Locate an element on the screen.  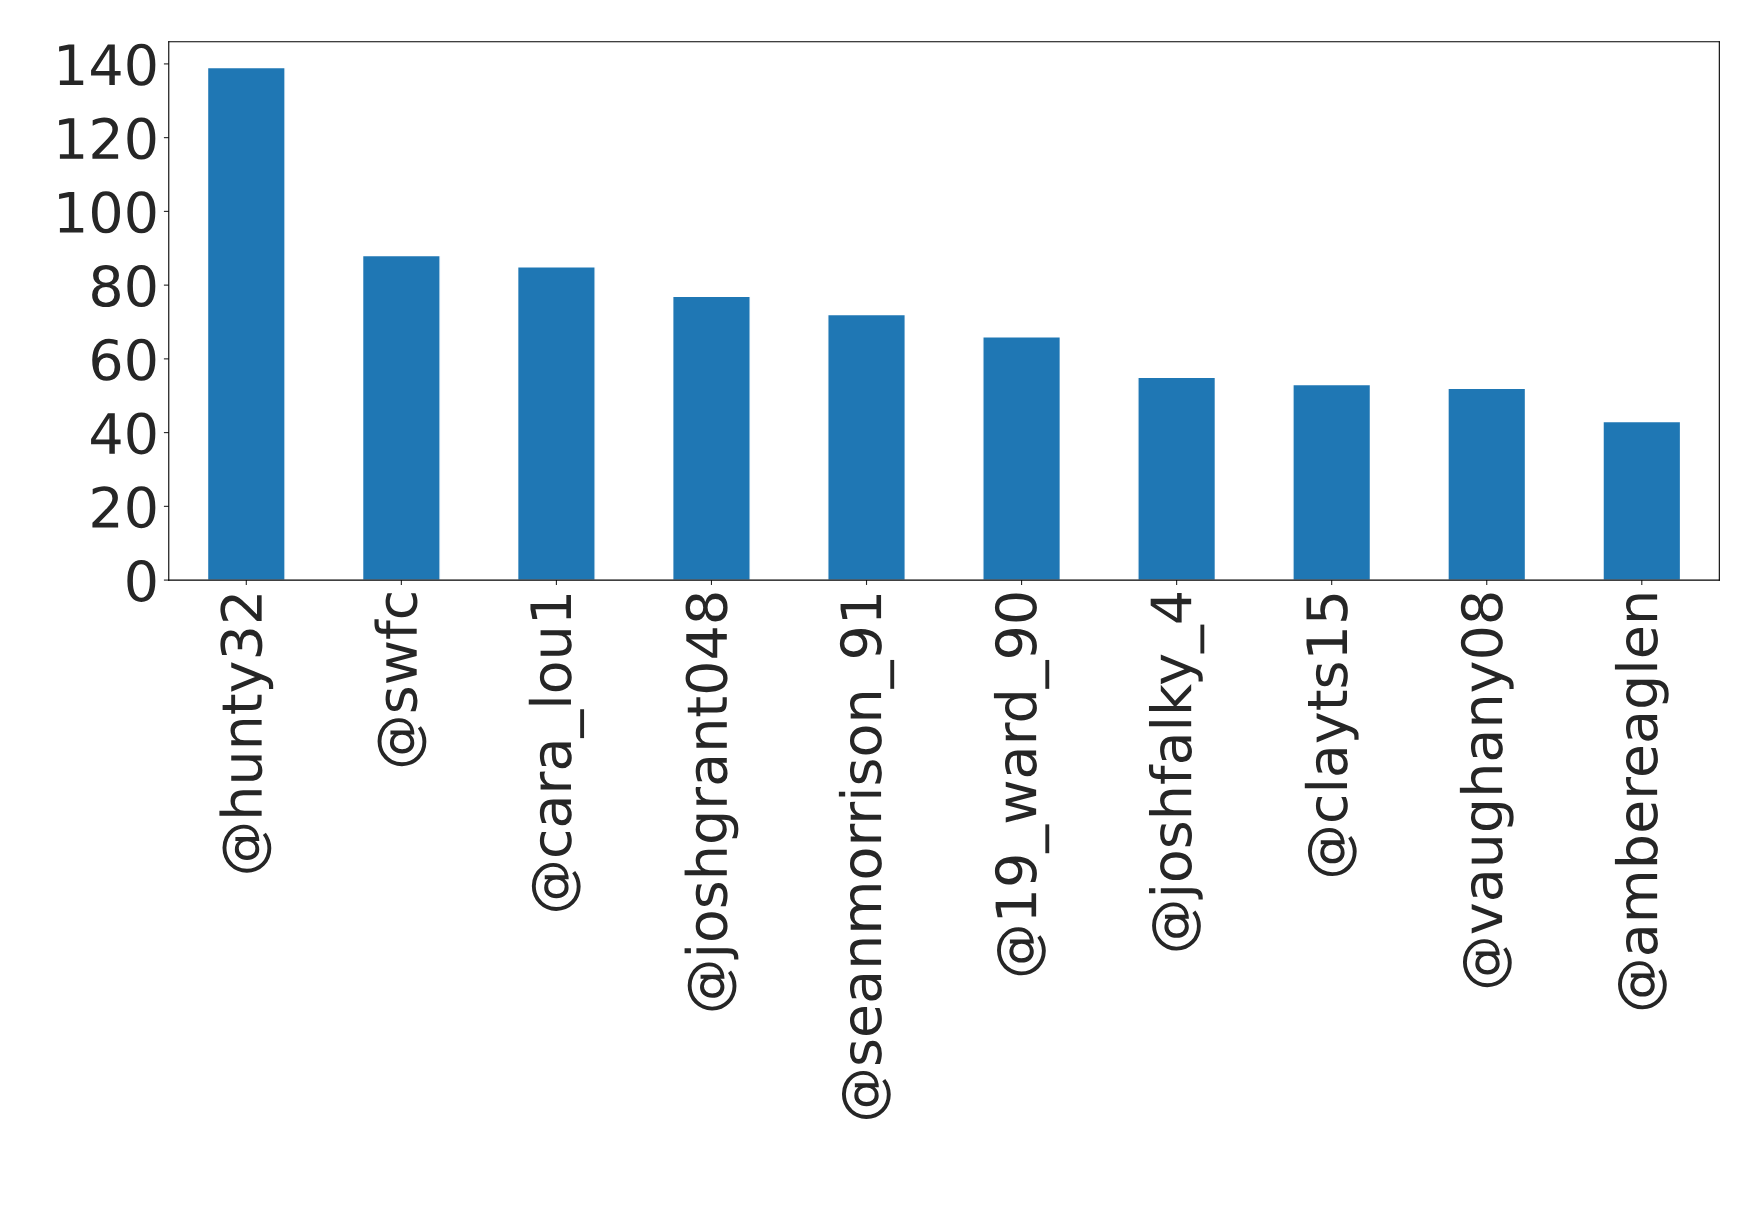
y-tick-label: 100 is located at coordinates (107, 212).